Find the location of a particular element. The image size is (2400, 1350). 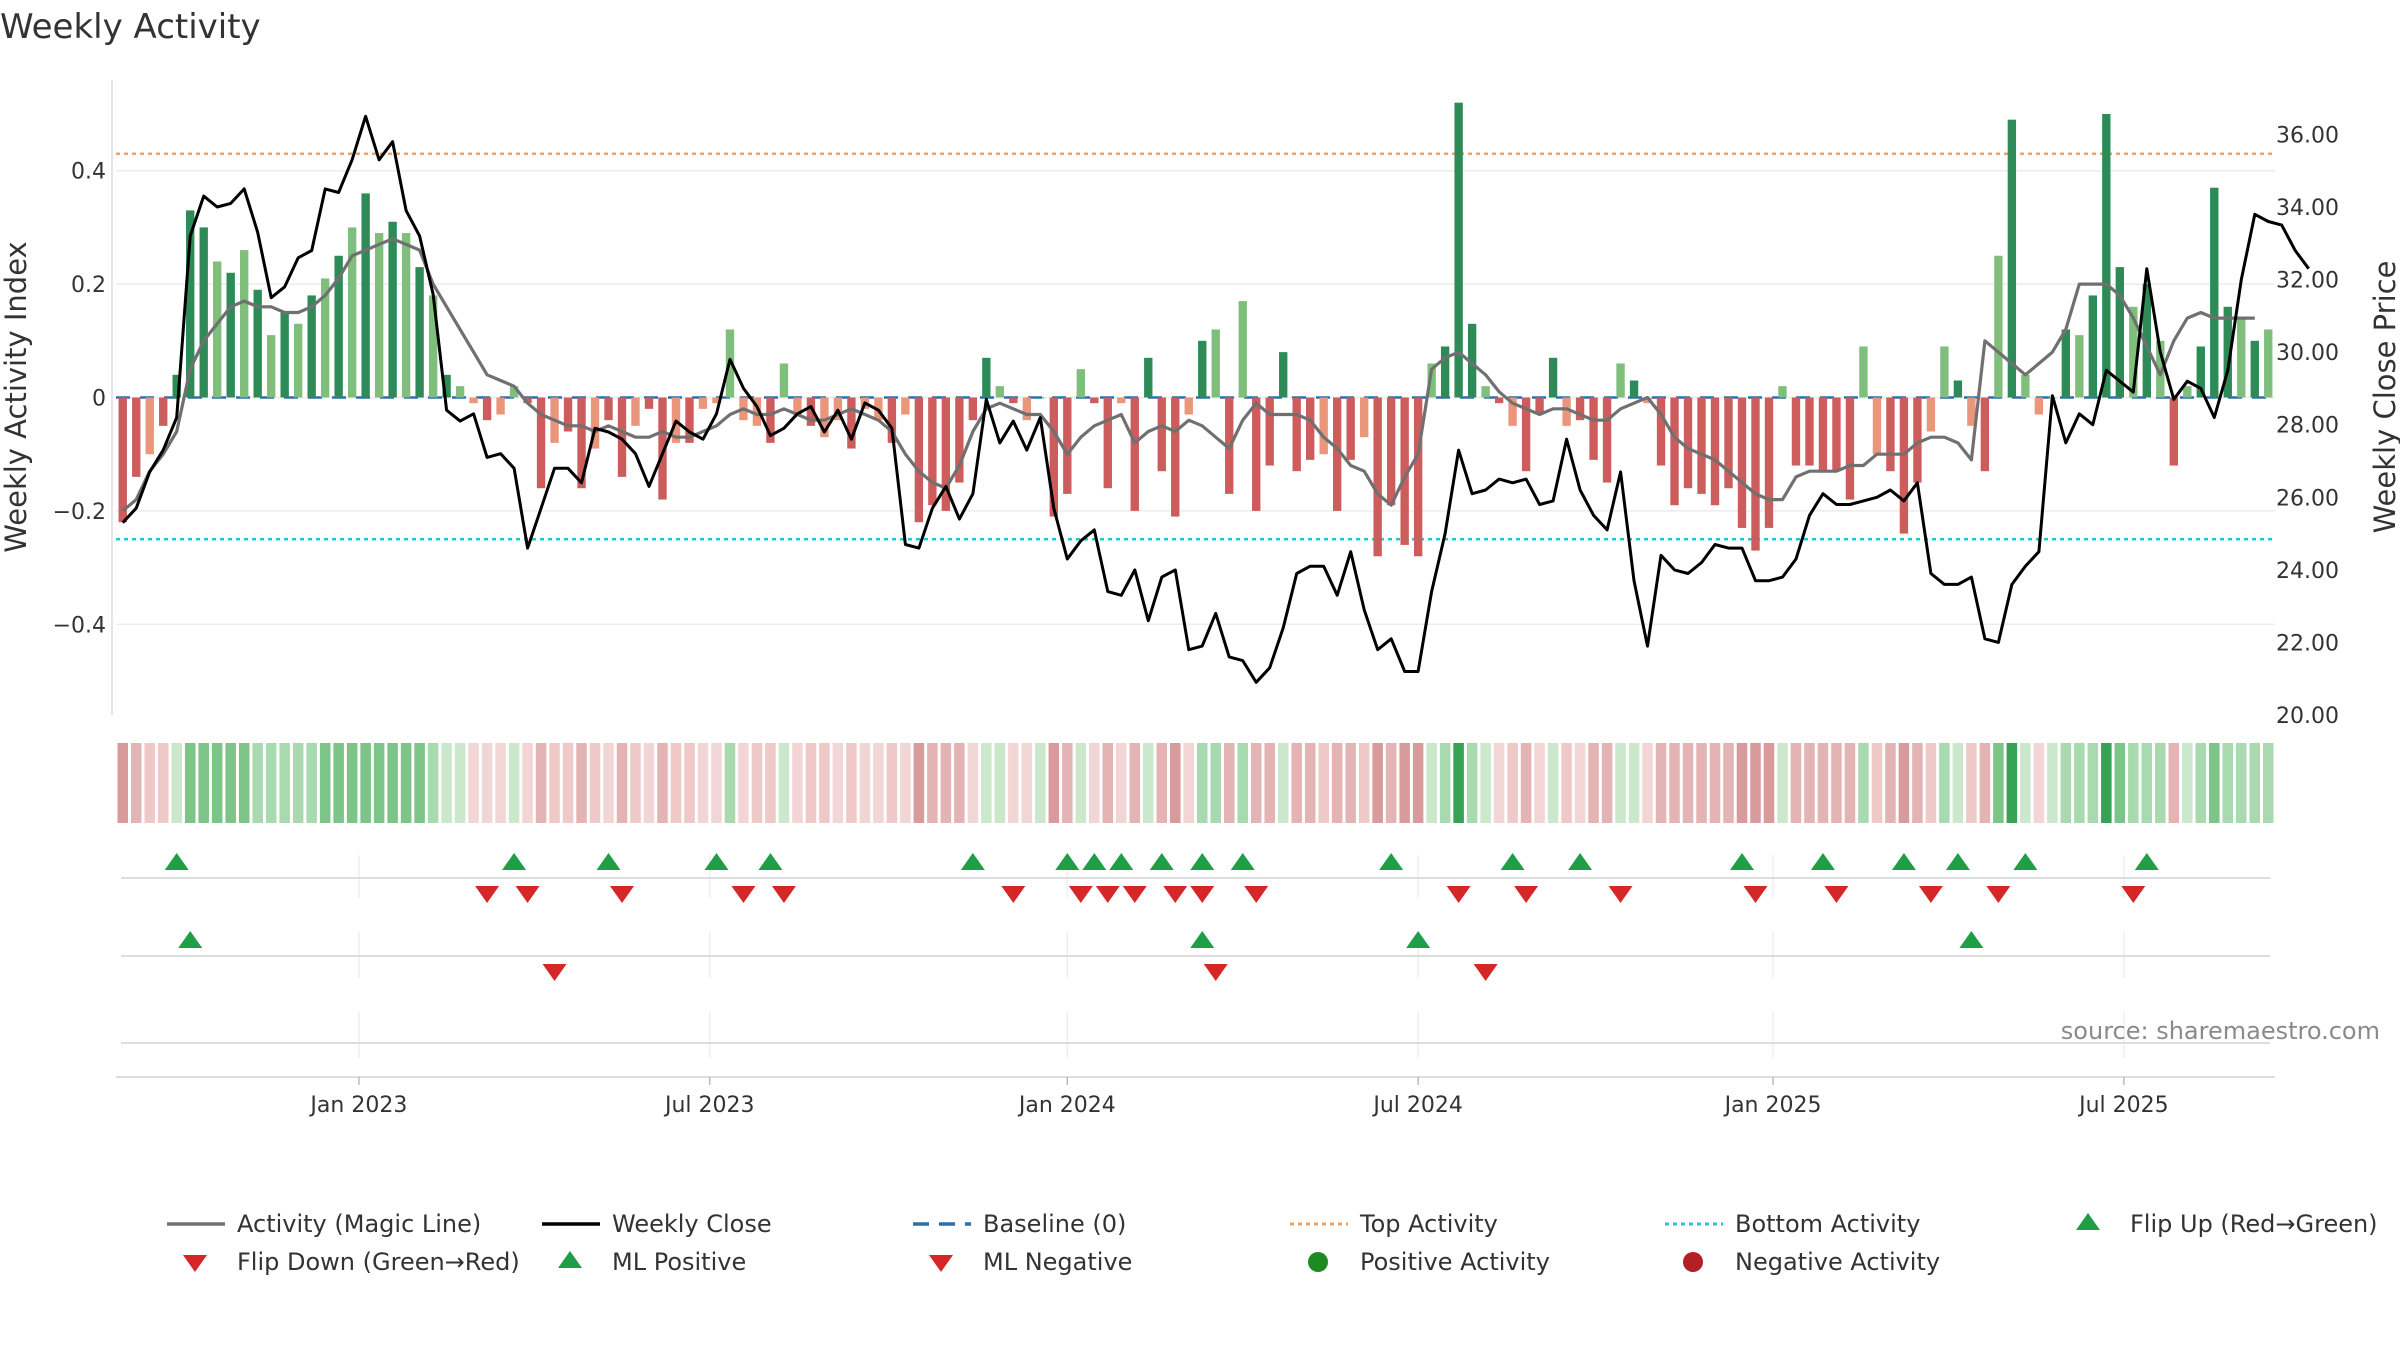

legend-swatch-triangle-up is located at coordinates (2088, 1221).